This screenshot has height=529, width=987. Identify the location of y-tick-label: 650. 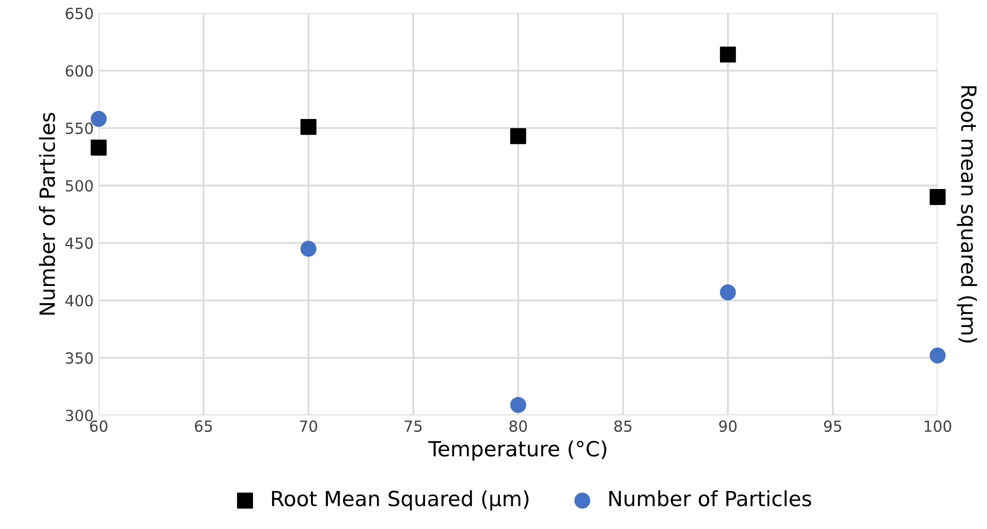
(79, 14).